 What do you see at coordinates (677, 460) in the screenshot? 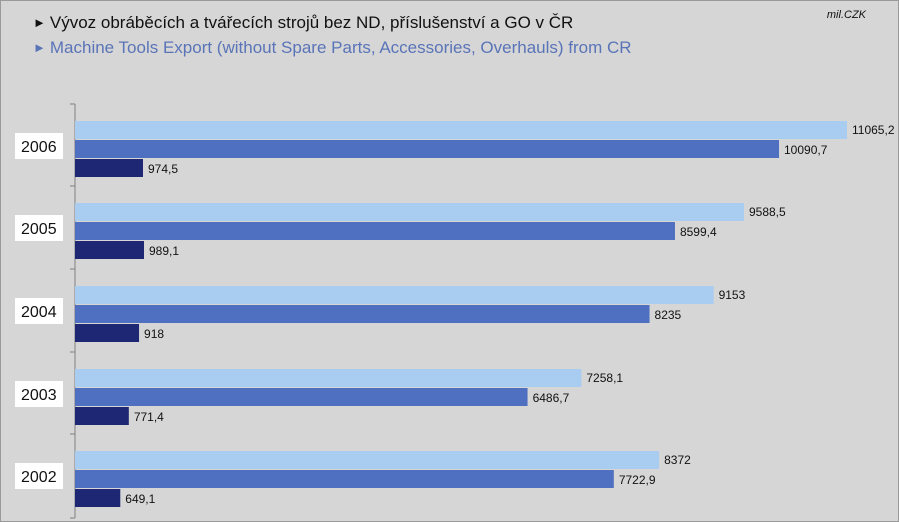
I see `data-label: 8372` at bounding box center [677, 460].